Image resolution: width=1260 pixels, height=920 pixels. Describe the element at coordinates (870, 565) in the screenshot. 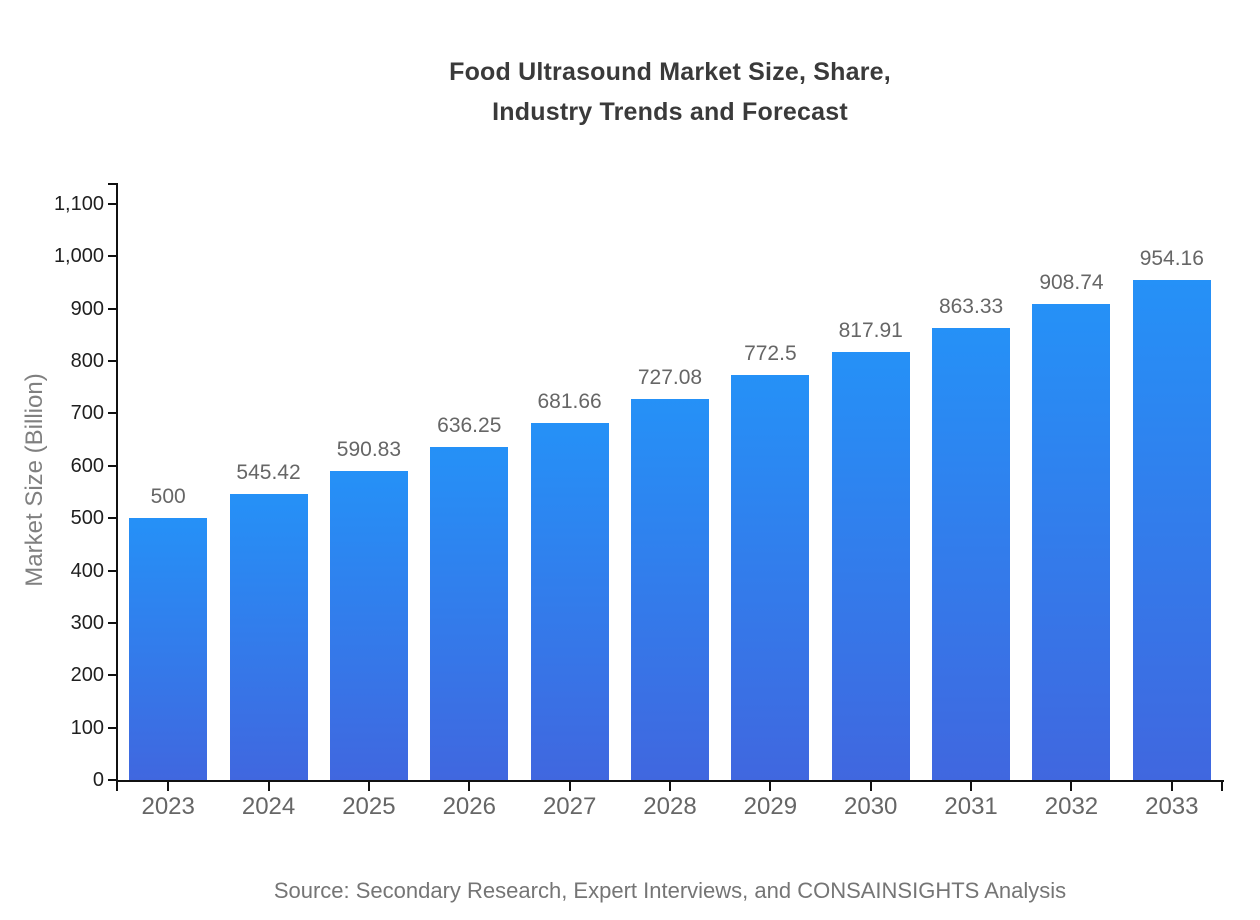

I see `bar-2030` at that location.